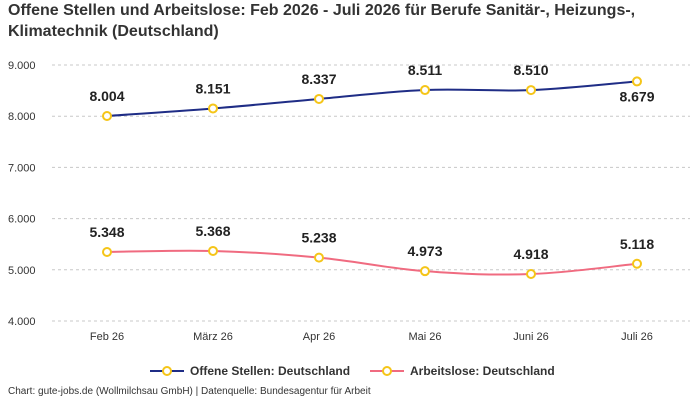 Image resolution: width=700 pixels, height=400 pixels. What do you see at coordinates (212, 231) in the screenshot?
I see `data-label: 5.368` at bounding box center [212, 231].